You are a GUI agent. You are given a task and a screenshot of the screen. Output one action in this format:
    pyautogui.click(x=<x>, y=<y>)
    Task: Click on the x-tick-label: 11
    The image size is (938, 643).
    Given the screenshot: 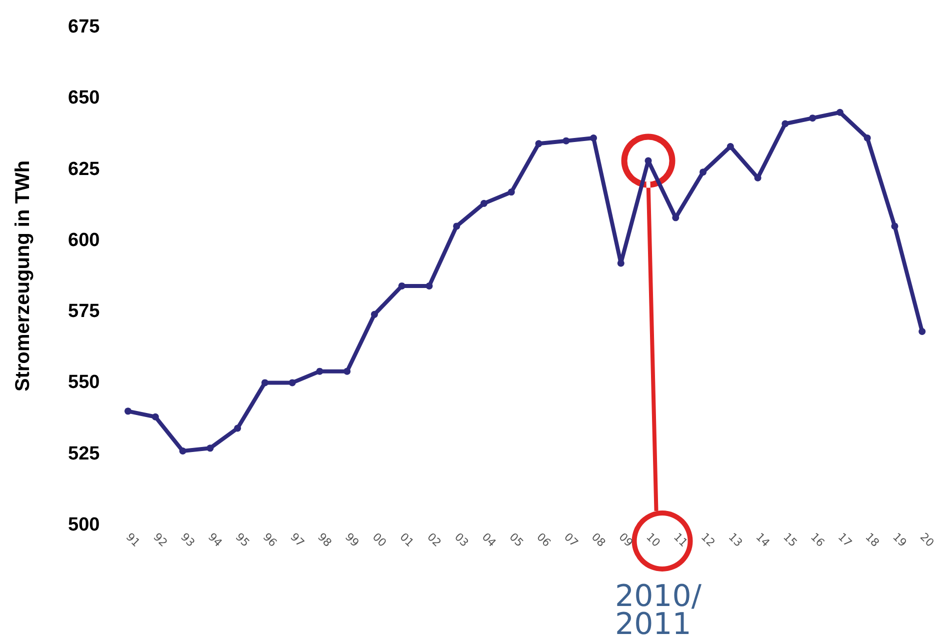 What is the action you would take?
    pyautogui.click(x=680, y=540)
    